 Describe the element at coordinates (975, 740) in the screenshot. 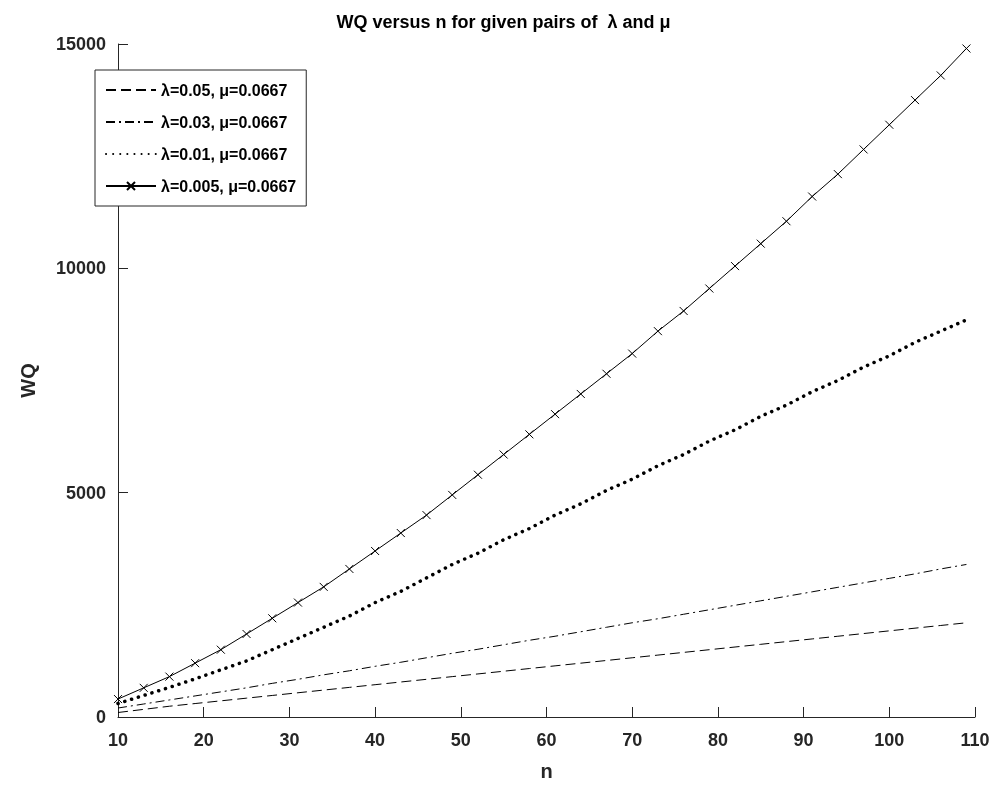

I see `x-tick-label: 110` at that location.